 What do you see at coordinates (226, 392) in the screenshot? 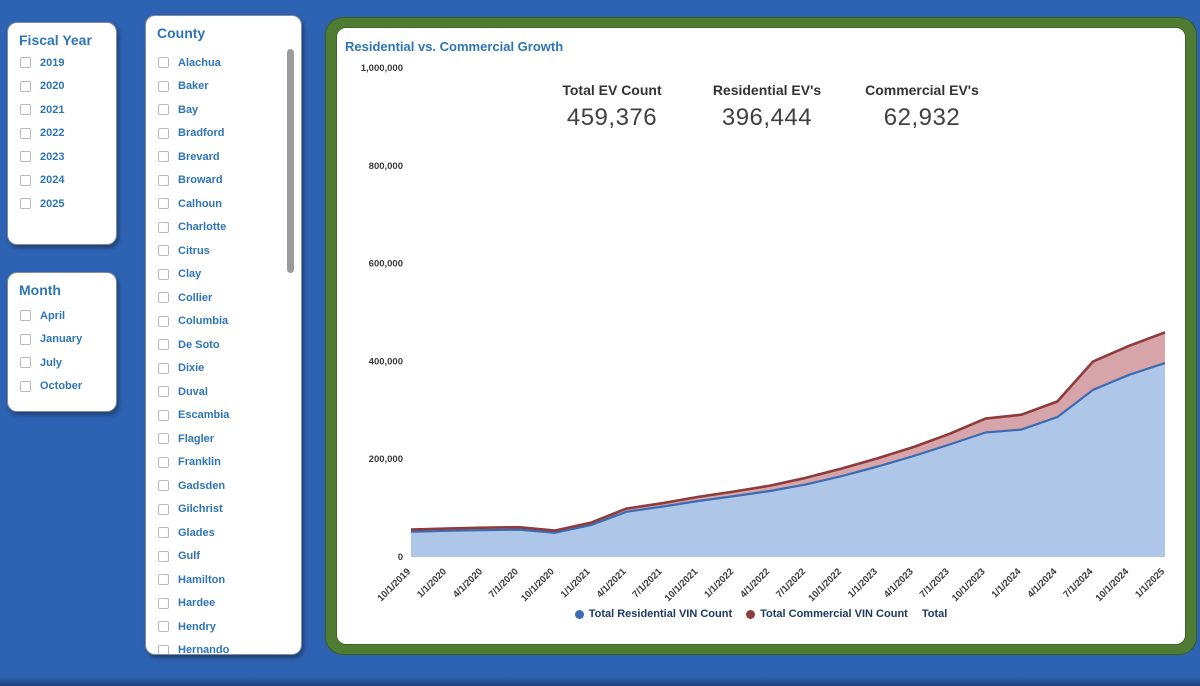
I see `county-option-duval: Duval` at bounding box center [226, 392].